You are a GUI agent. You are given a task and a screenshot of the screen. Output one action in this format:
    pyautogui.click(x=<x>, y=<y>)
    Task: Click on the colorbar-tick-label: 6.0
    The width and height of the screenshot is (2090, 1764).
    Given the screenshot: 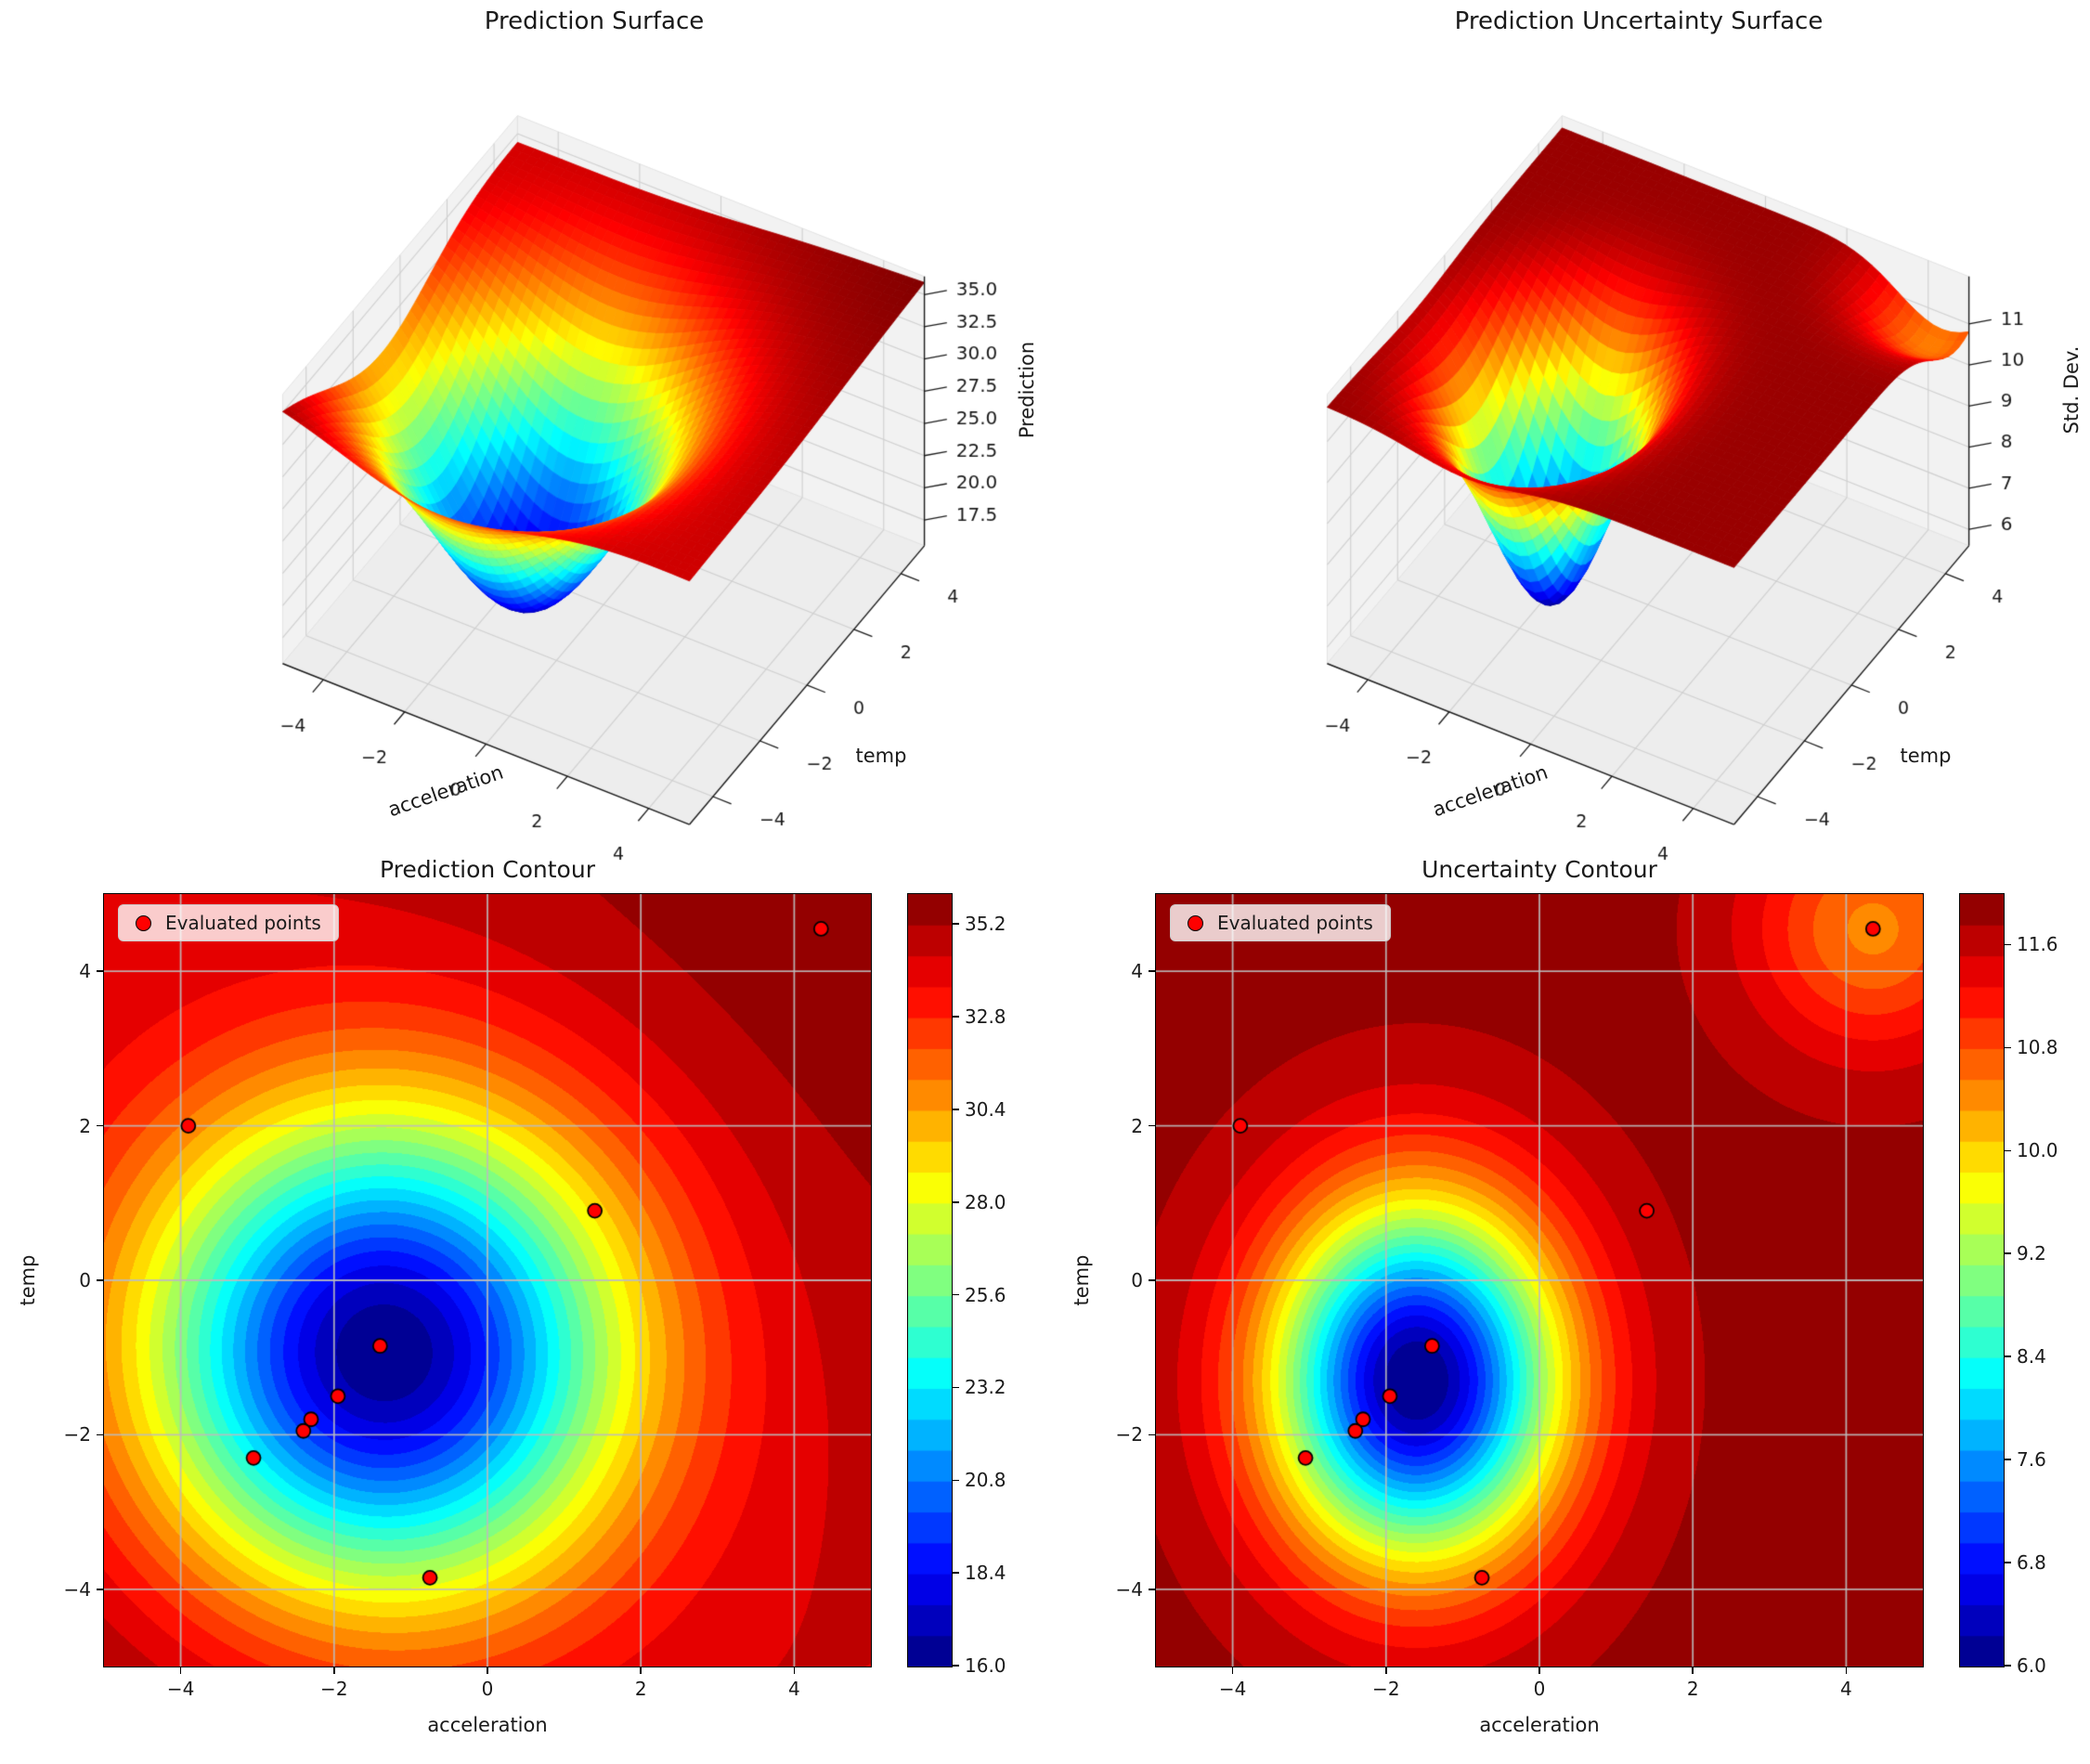 What is the action you would take?
    pyautogui.click(x=2031, y=1665)
    